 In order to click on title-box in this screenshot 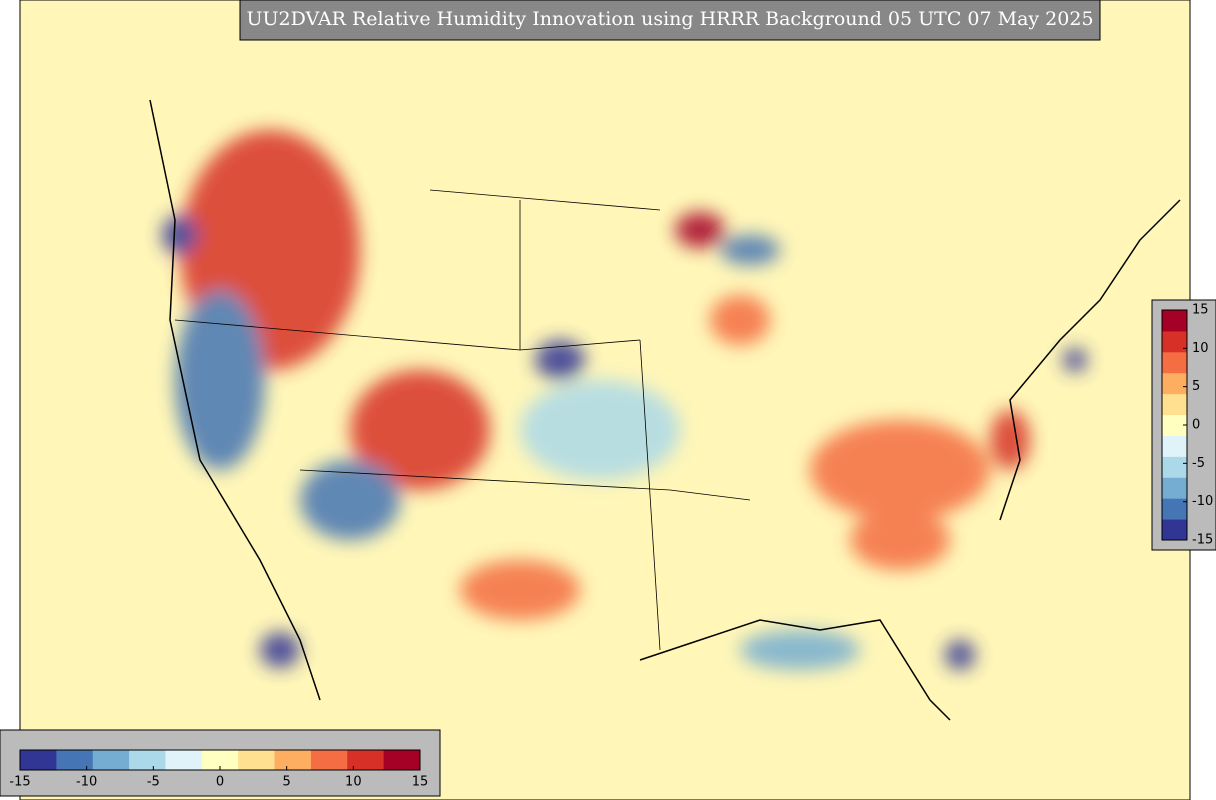, I will do `click(670, 20)`.